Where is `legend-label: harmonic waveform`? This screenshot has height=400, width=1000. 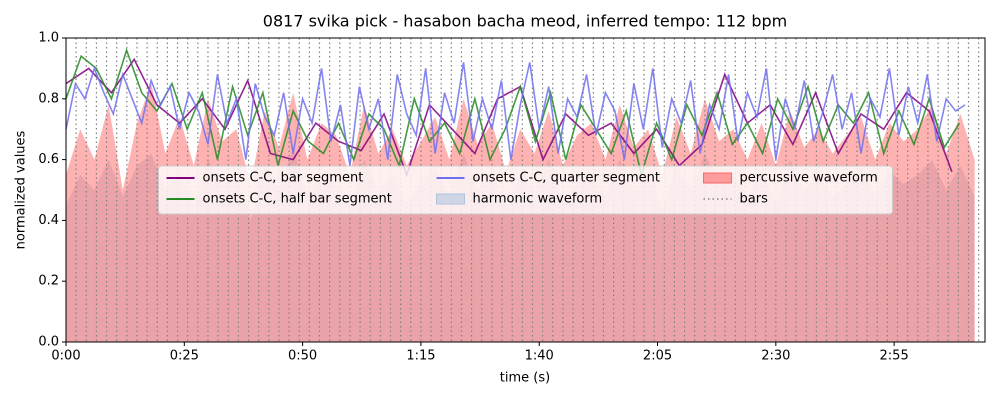 legend-label: harmonic waveform is located at coordinates (538, 199).